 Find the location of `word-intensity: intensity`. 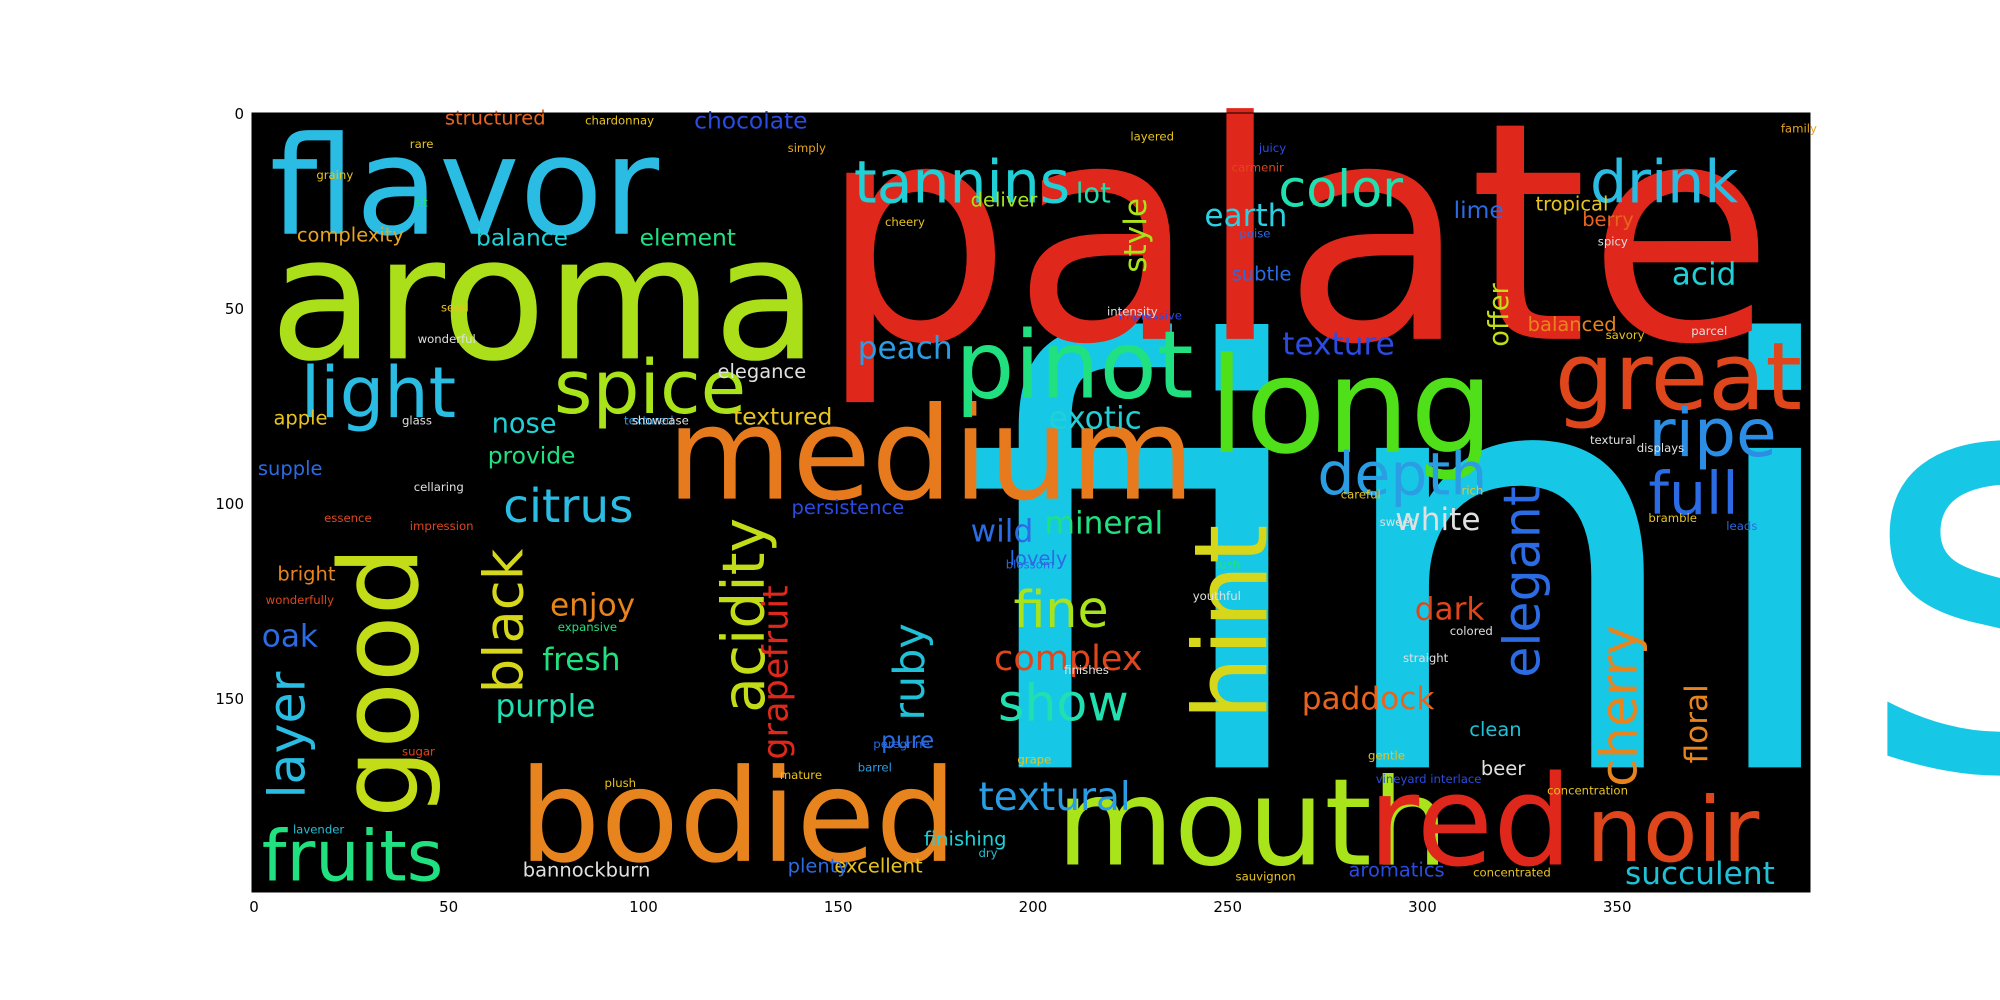

word-intensity: intensity is located at coordinates (1132, 312).